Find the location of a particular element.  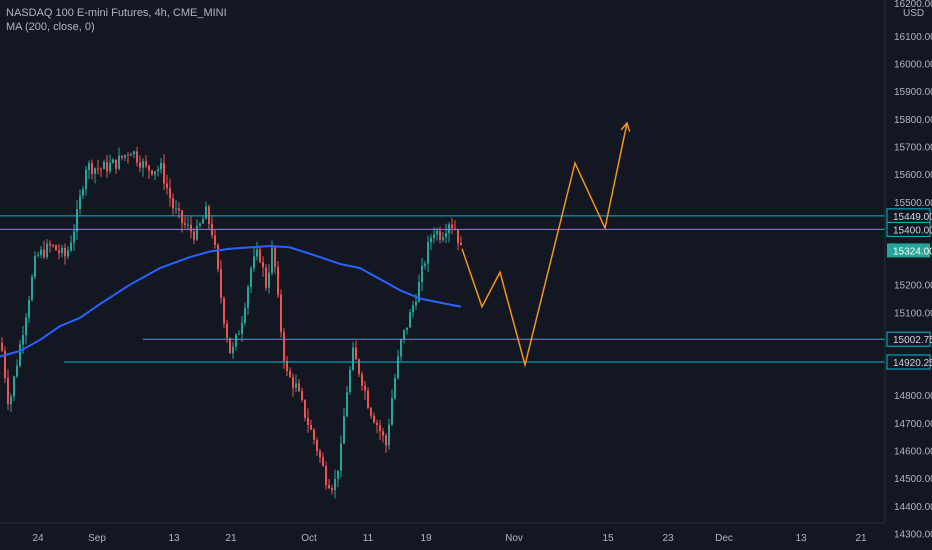

symbol-title: NASDAQ 100 E-mini Futures, 4h, CME_MINI is located at coordinates (116, 13).